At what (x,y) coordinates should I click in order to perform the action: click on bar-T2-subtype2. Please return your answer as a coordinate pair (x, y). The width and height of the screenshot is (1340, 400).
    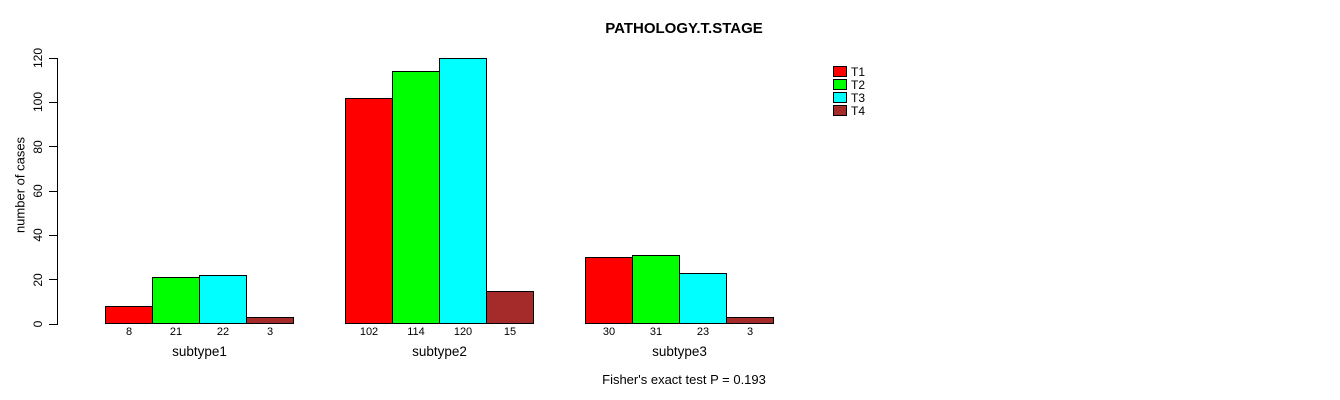
    Looking at the image, I should click on (416, 197).